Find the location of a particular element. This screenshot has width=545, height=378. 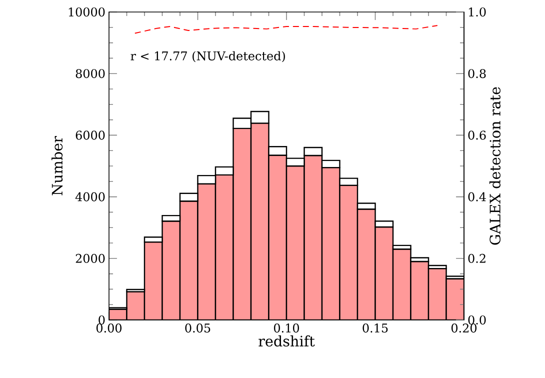

y2-tick-label: 0.6 is located at coordinates (477, 135).